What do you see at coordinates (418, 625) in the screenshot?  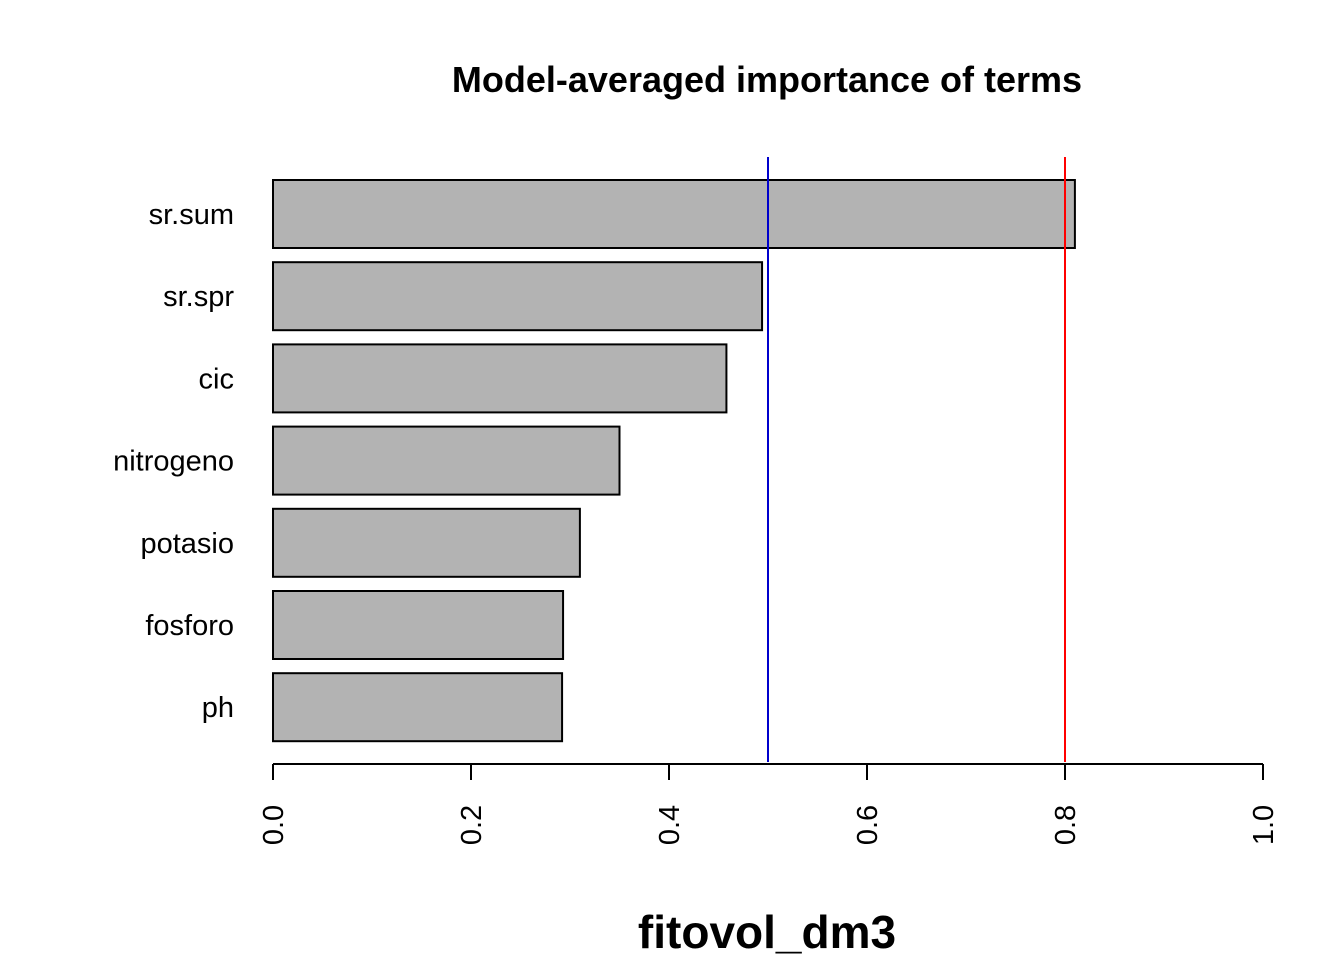 I see `bar-fosforo` at bounding box center [418, 625].